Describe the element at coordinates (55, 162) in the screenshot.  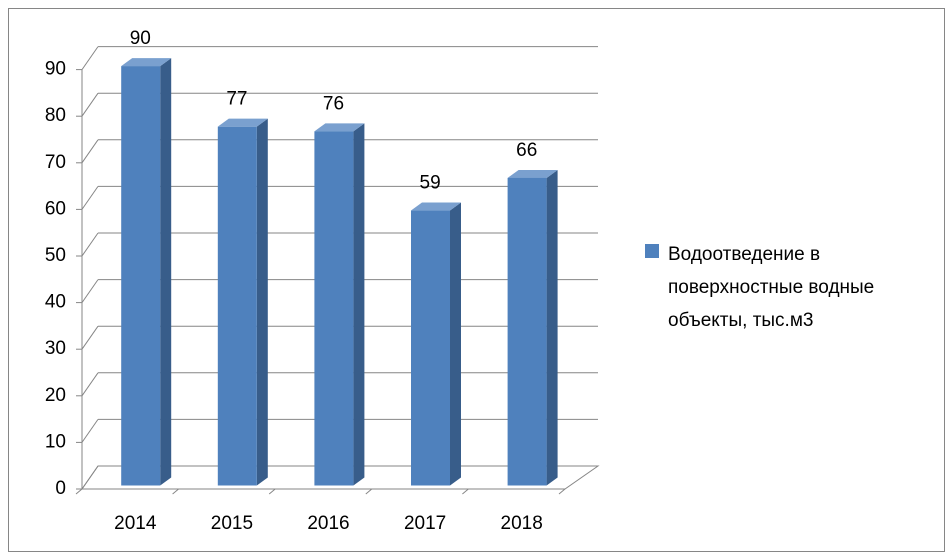
I see `y-tick-label: 70` at that location.